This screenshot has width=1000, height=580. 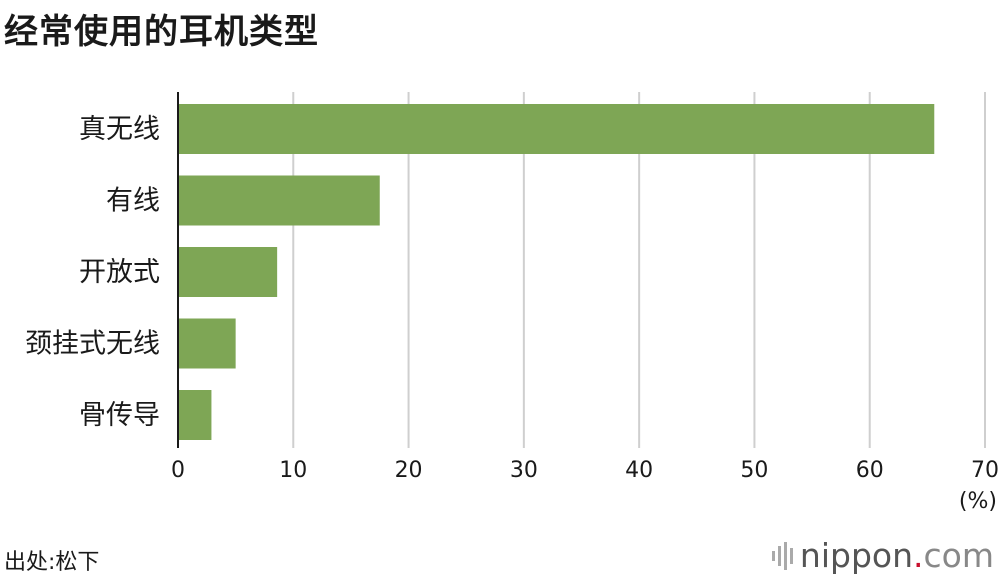 I want to click on category-label: 真无线, so click(x=119, y=129).